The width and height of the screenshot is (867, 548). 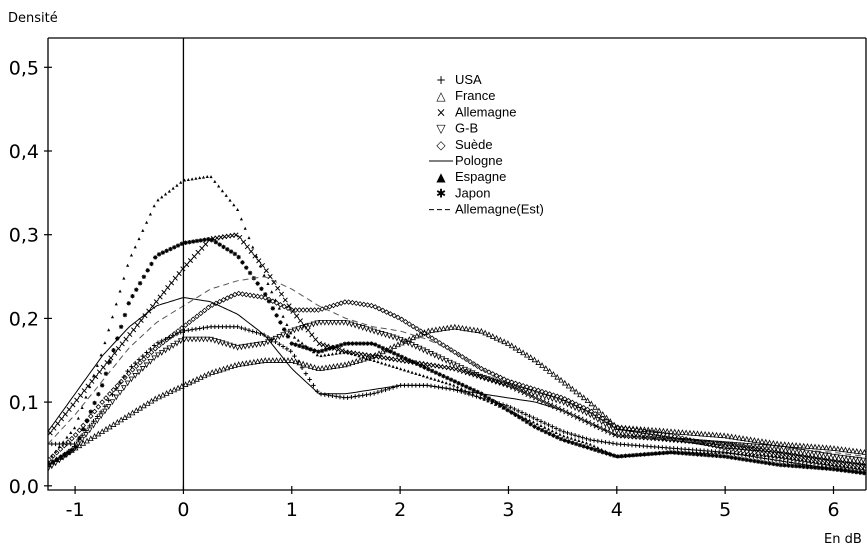 I want to click on x-tick-label: 2, so click(x=400, y=510).